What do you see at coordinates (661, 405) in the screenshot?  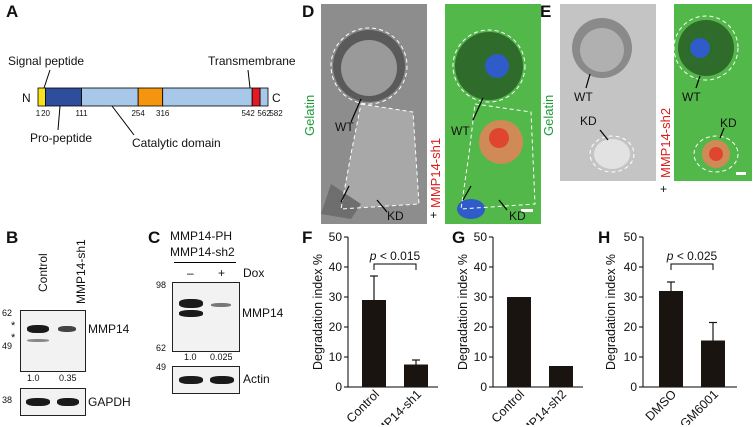 I see `x-tick-label: DMSO` at bounding box center [661, 405].